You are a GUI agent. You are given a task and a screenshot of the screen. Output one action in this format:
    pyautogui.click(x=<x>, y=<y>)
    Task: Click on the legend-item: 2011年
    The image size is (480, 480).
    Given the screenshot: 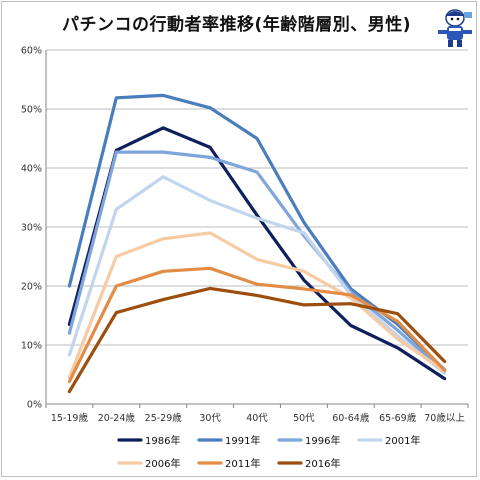 What is the action you would take?
    pyautogui.click(x=228, y=463)
    